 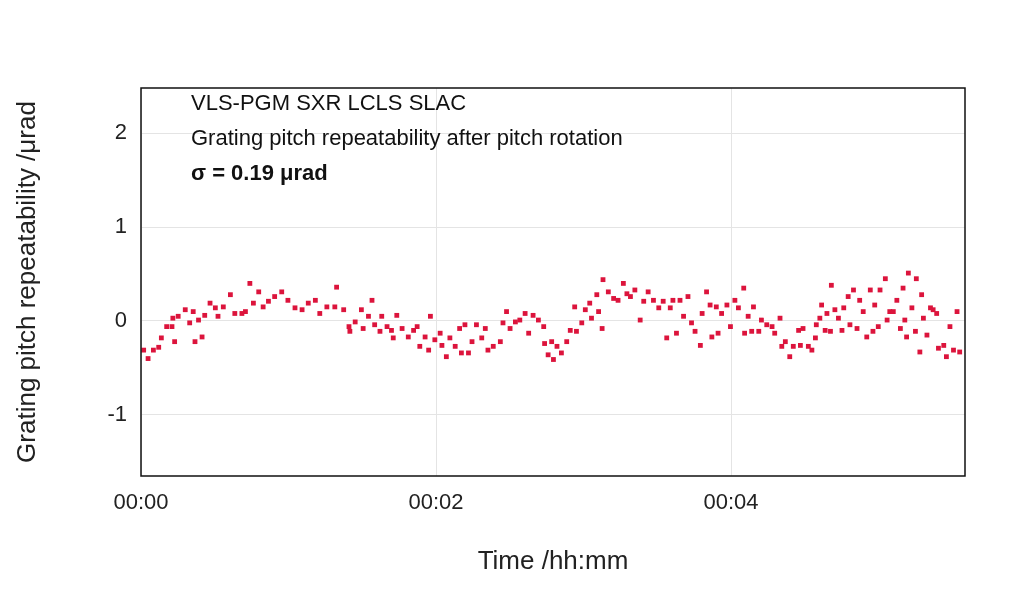 What do you see at coordinates (407, 138) in the screenshot?
I see `annotation: Grating pitch repeatability after pitch rotation` at bounding box center [407, 138].